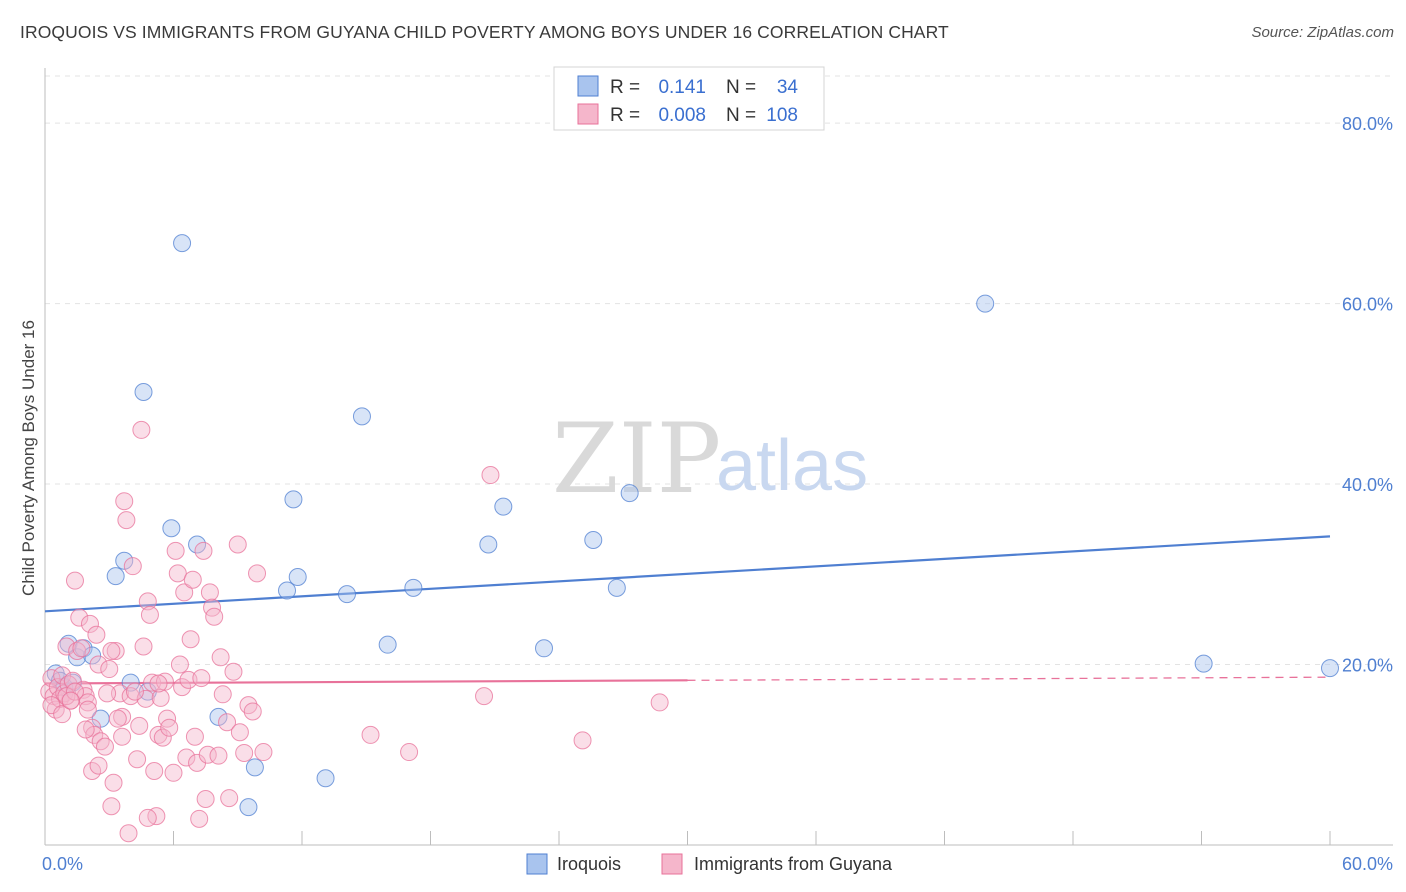  What do you see at coordinates (788, 87) in the screenshot?
I see `legend-n-value: 34` at bounding box center [788, 87].